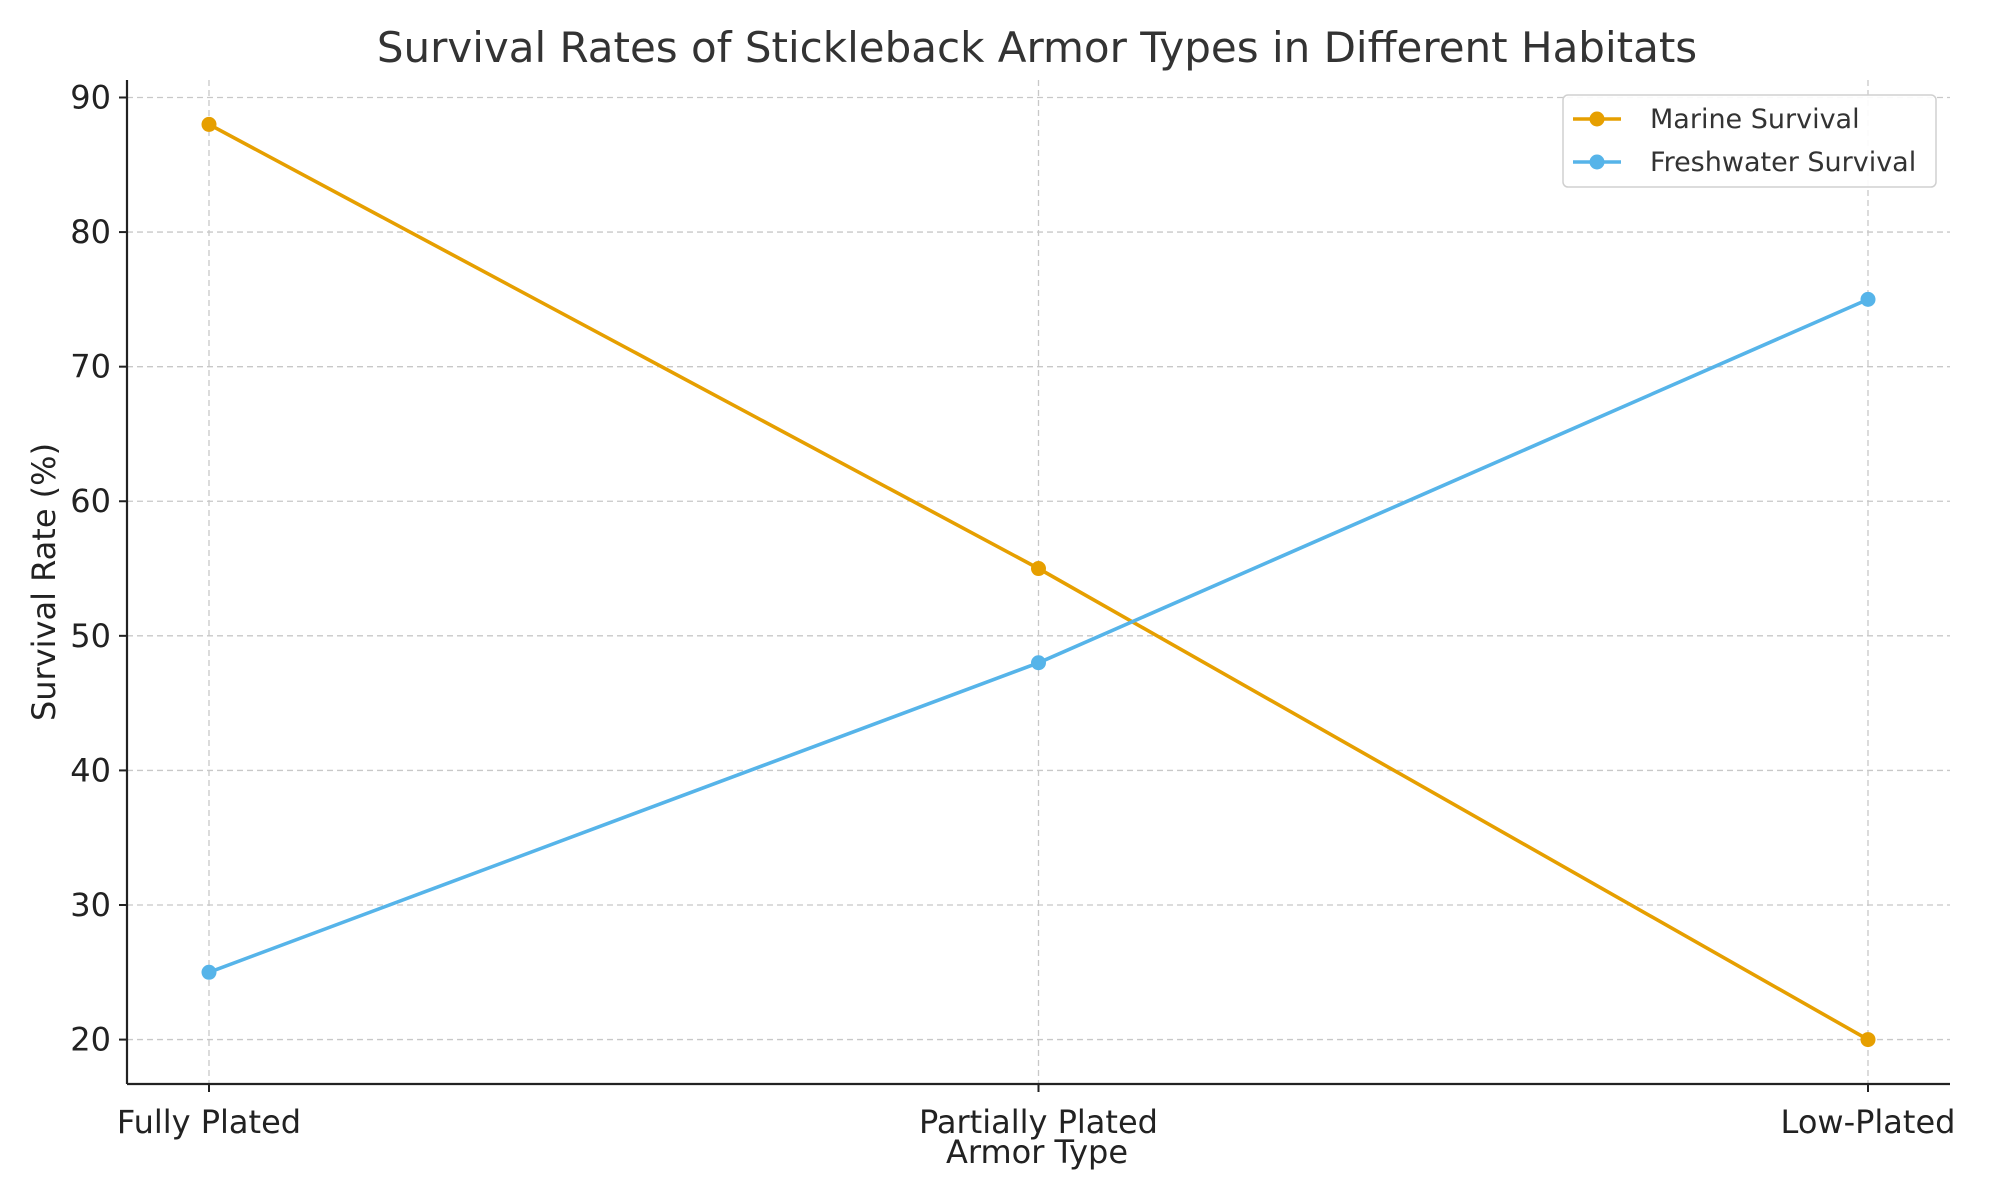 The width and height of the screenshot is (2000, 1200). Describe the element at coordinates (90, 770) in the screenshot. I see `y-tick-label: 40` at that location.